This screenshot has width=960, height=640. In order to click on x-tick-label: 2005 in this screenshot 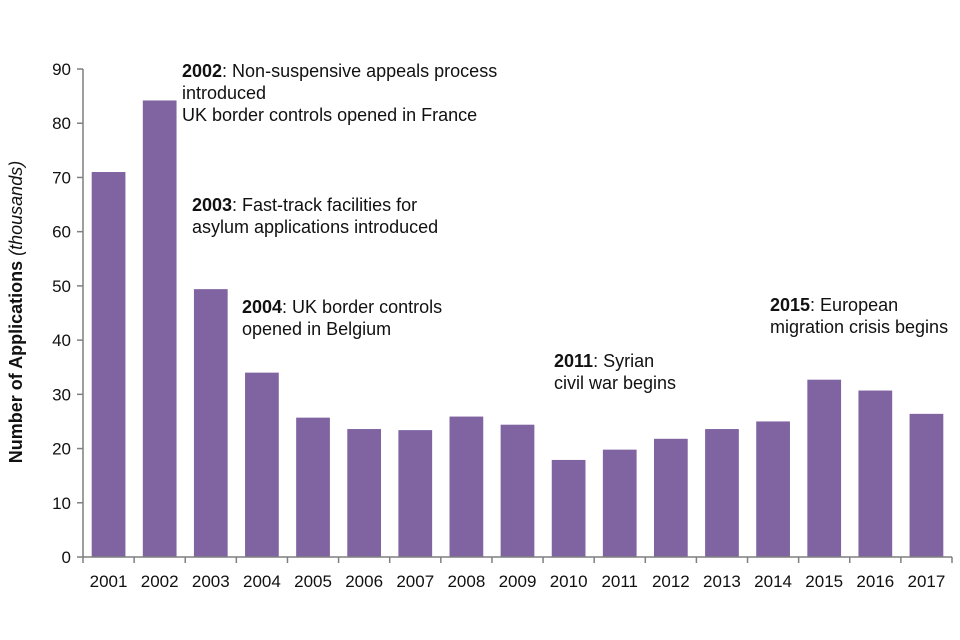, I will do `click(313, 581)`.